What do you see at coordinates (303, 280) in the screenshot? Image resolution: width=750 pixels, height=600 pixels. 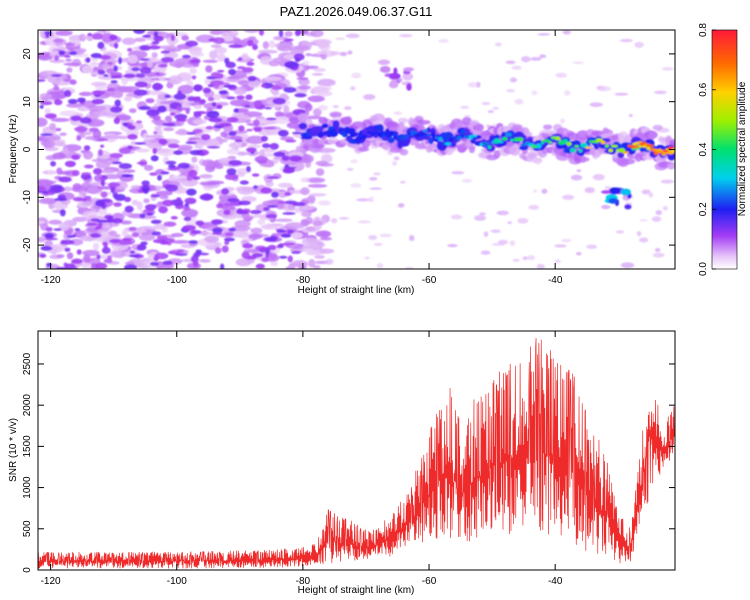 I see `x-tick-label: -80` at bounding box center [303, 280].